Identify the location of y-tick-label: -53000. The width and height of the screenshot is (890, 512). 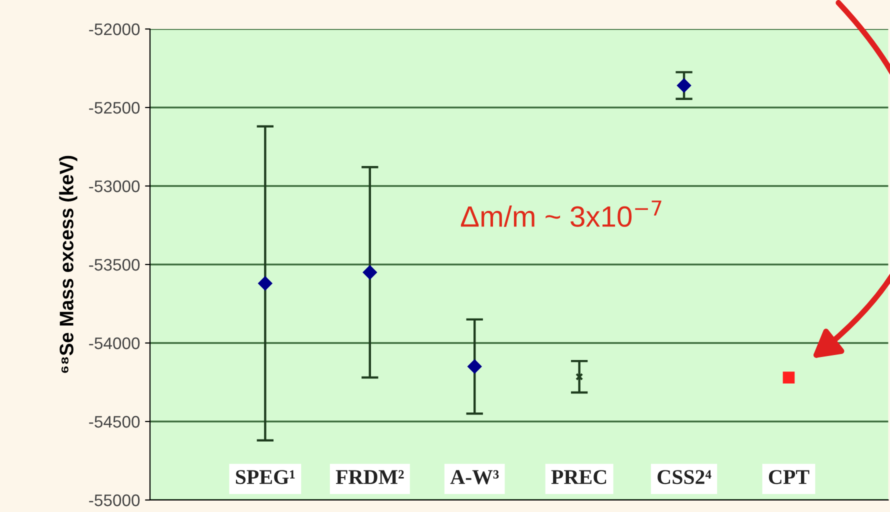
(114, 186).